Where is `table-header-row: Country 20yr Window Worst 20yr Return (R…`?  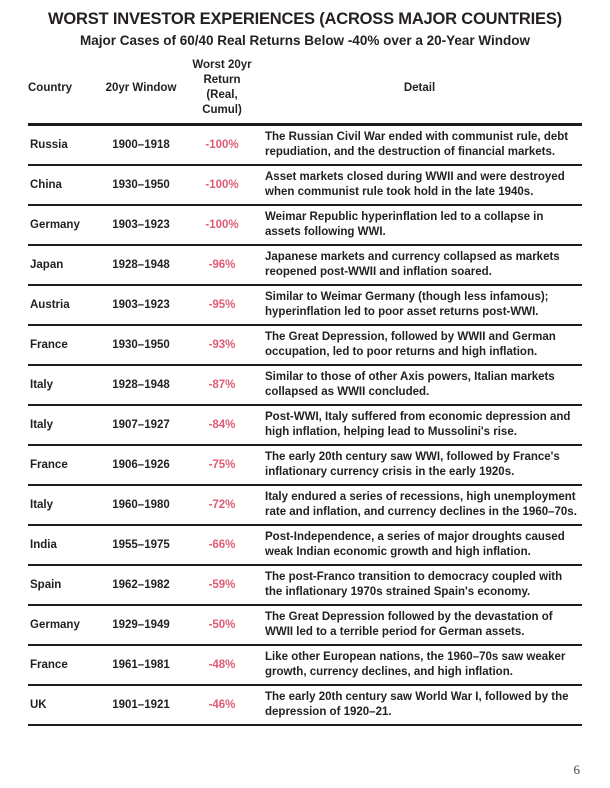 table-header-row: Country 20yr Window Worst 20yr Return (R… is located at coordinates (305, 92).